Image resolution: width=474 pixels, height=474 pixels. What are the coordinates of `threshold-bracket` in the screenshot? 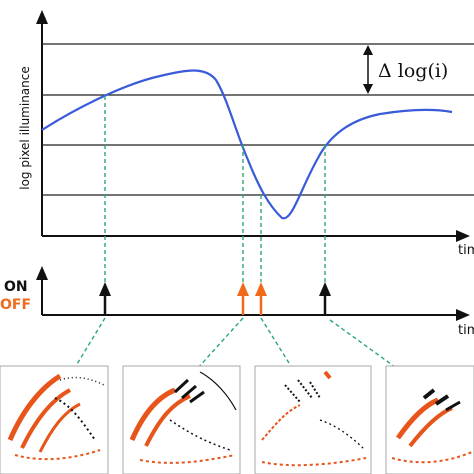 It's located at (368, 69).